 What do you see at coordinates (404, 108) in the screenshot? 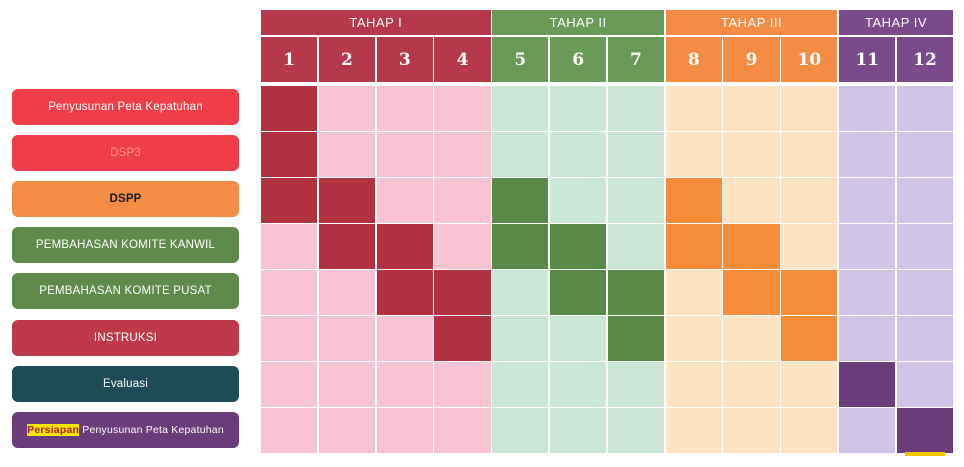
I see `cell-r1-c3` at bounding box center [404, 108].